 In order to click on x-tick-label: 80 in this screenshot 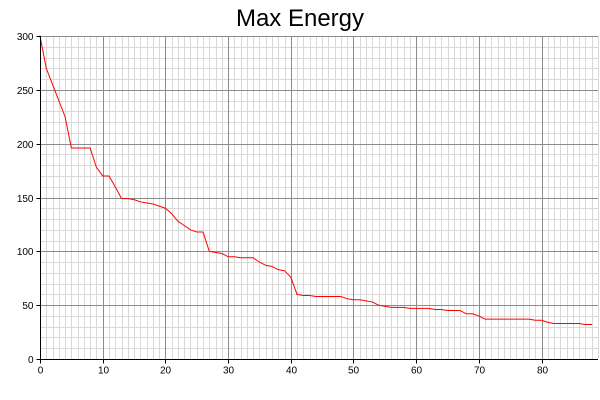, I will do `click(543, 371)`.